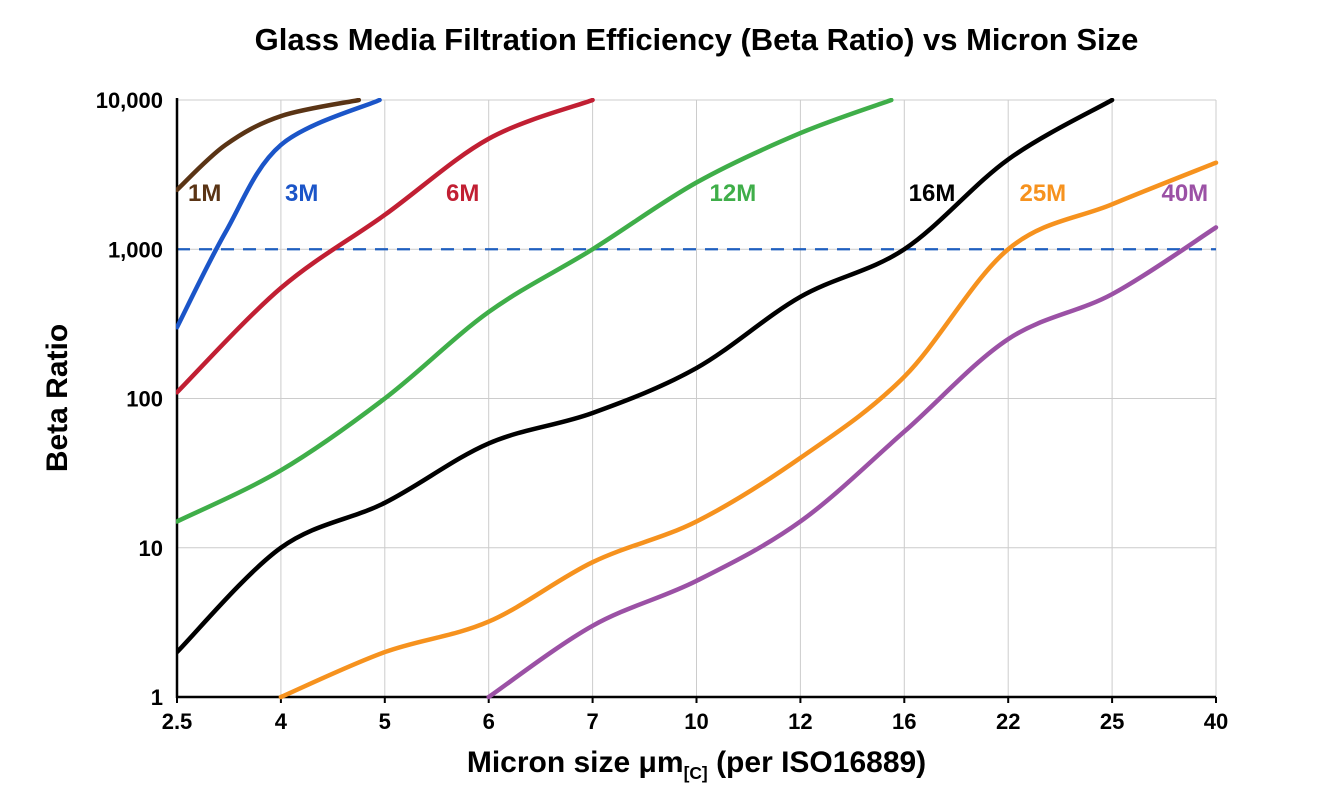 The height and width of the screenshot is (802, 1326). I want to click on x-axis-label-prefix: Micron size μm, so click(575, 762).